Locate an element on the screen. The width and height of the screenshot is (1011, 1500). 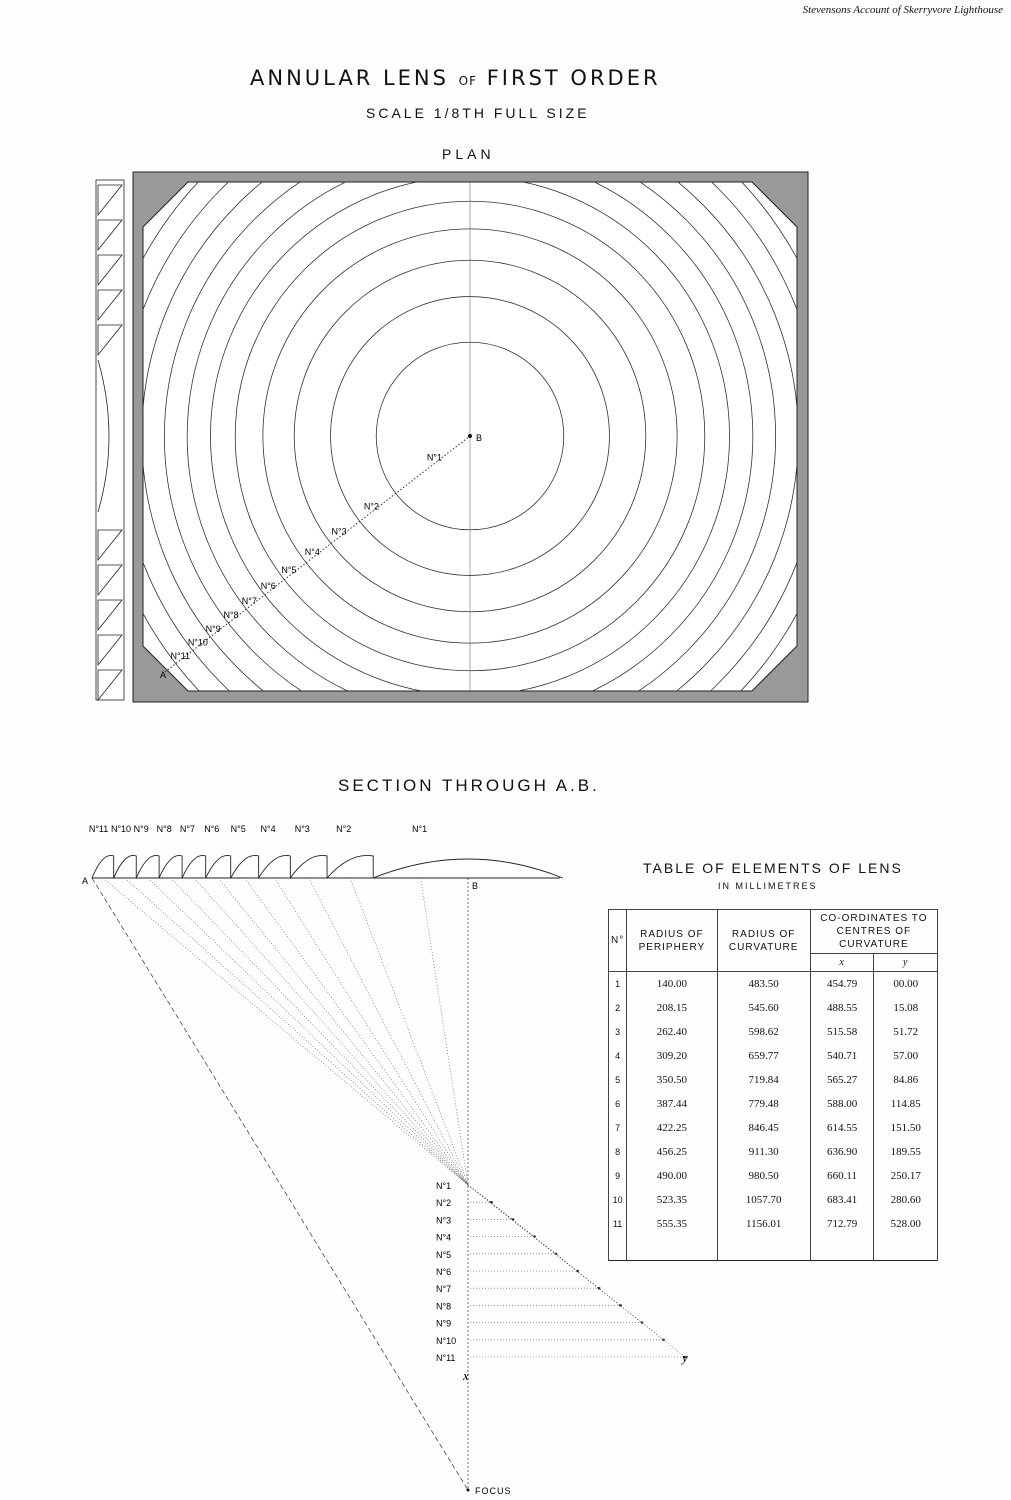
table-cell: 911.30 is located at coordinates (763, 1152).